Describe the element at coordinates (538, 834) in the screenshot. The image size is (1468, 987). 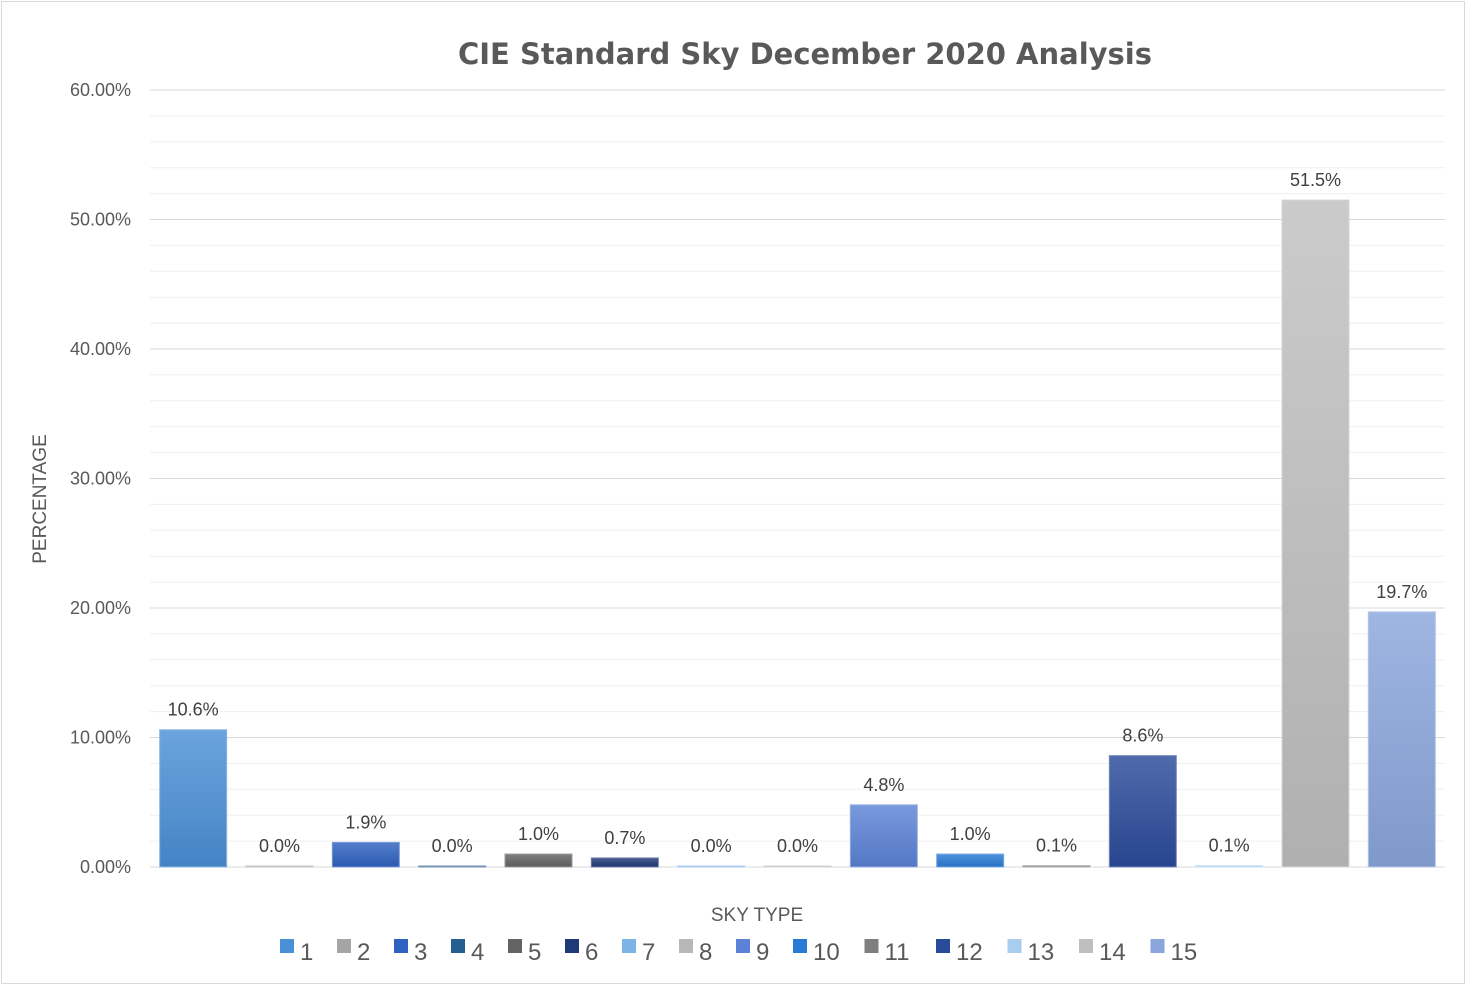
I see `data-label-sky-type-5: 1.0%` at that location.